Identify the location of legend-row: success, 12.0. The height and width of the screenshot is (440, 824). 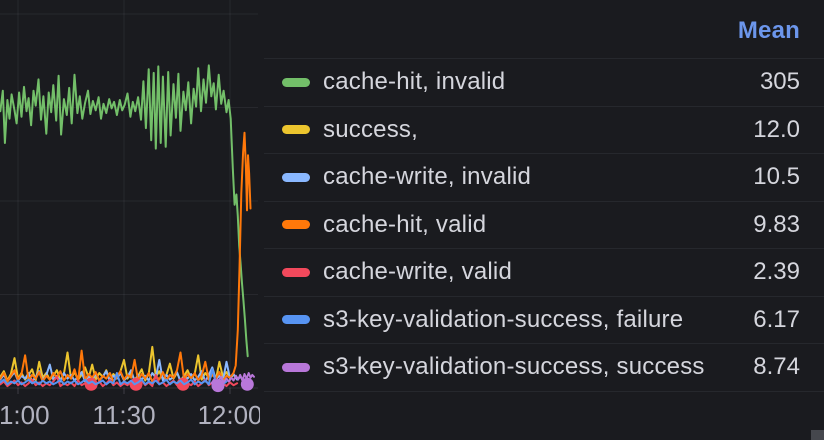
(544, 129).